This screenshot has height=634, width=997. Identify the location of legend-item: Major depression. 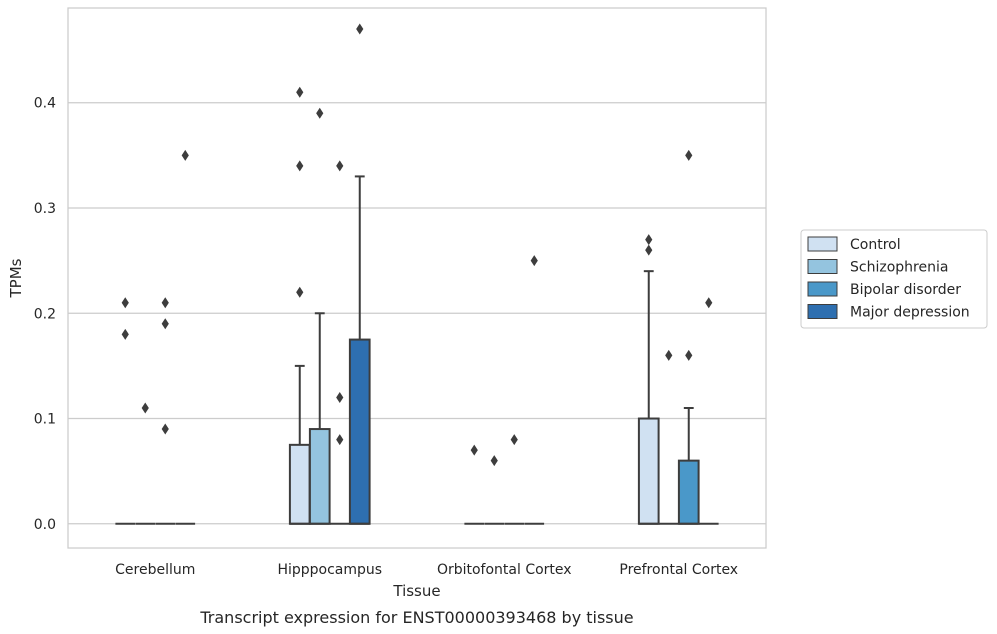
(888, 312).